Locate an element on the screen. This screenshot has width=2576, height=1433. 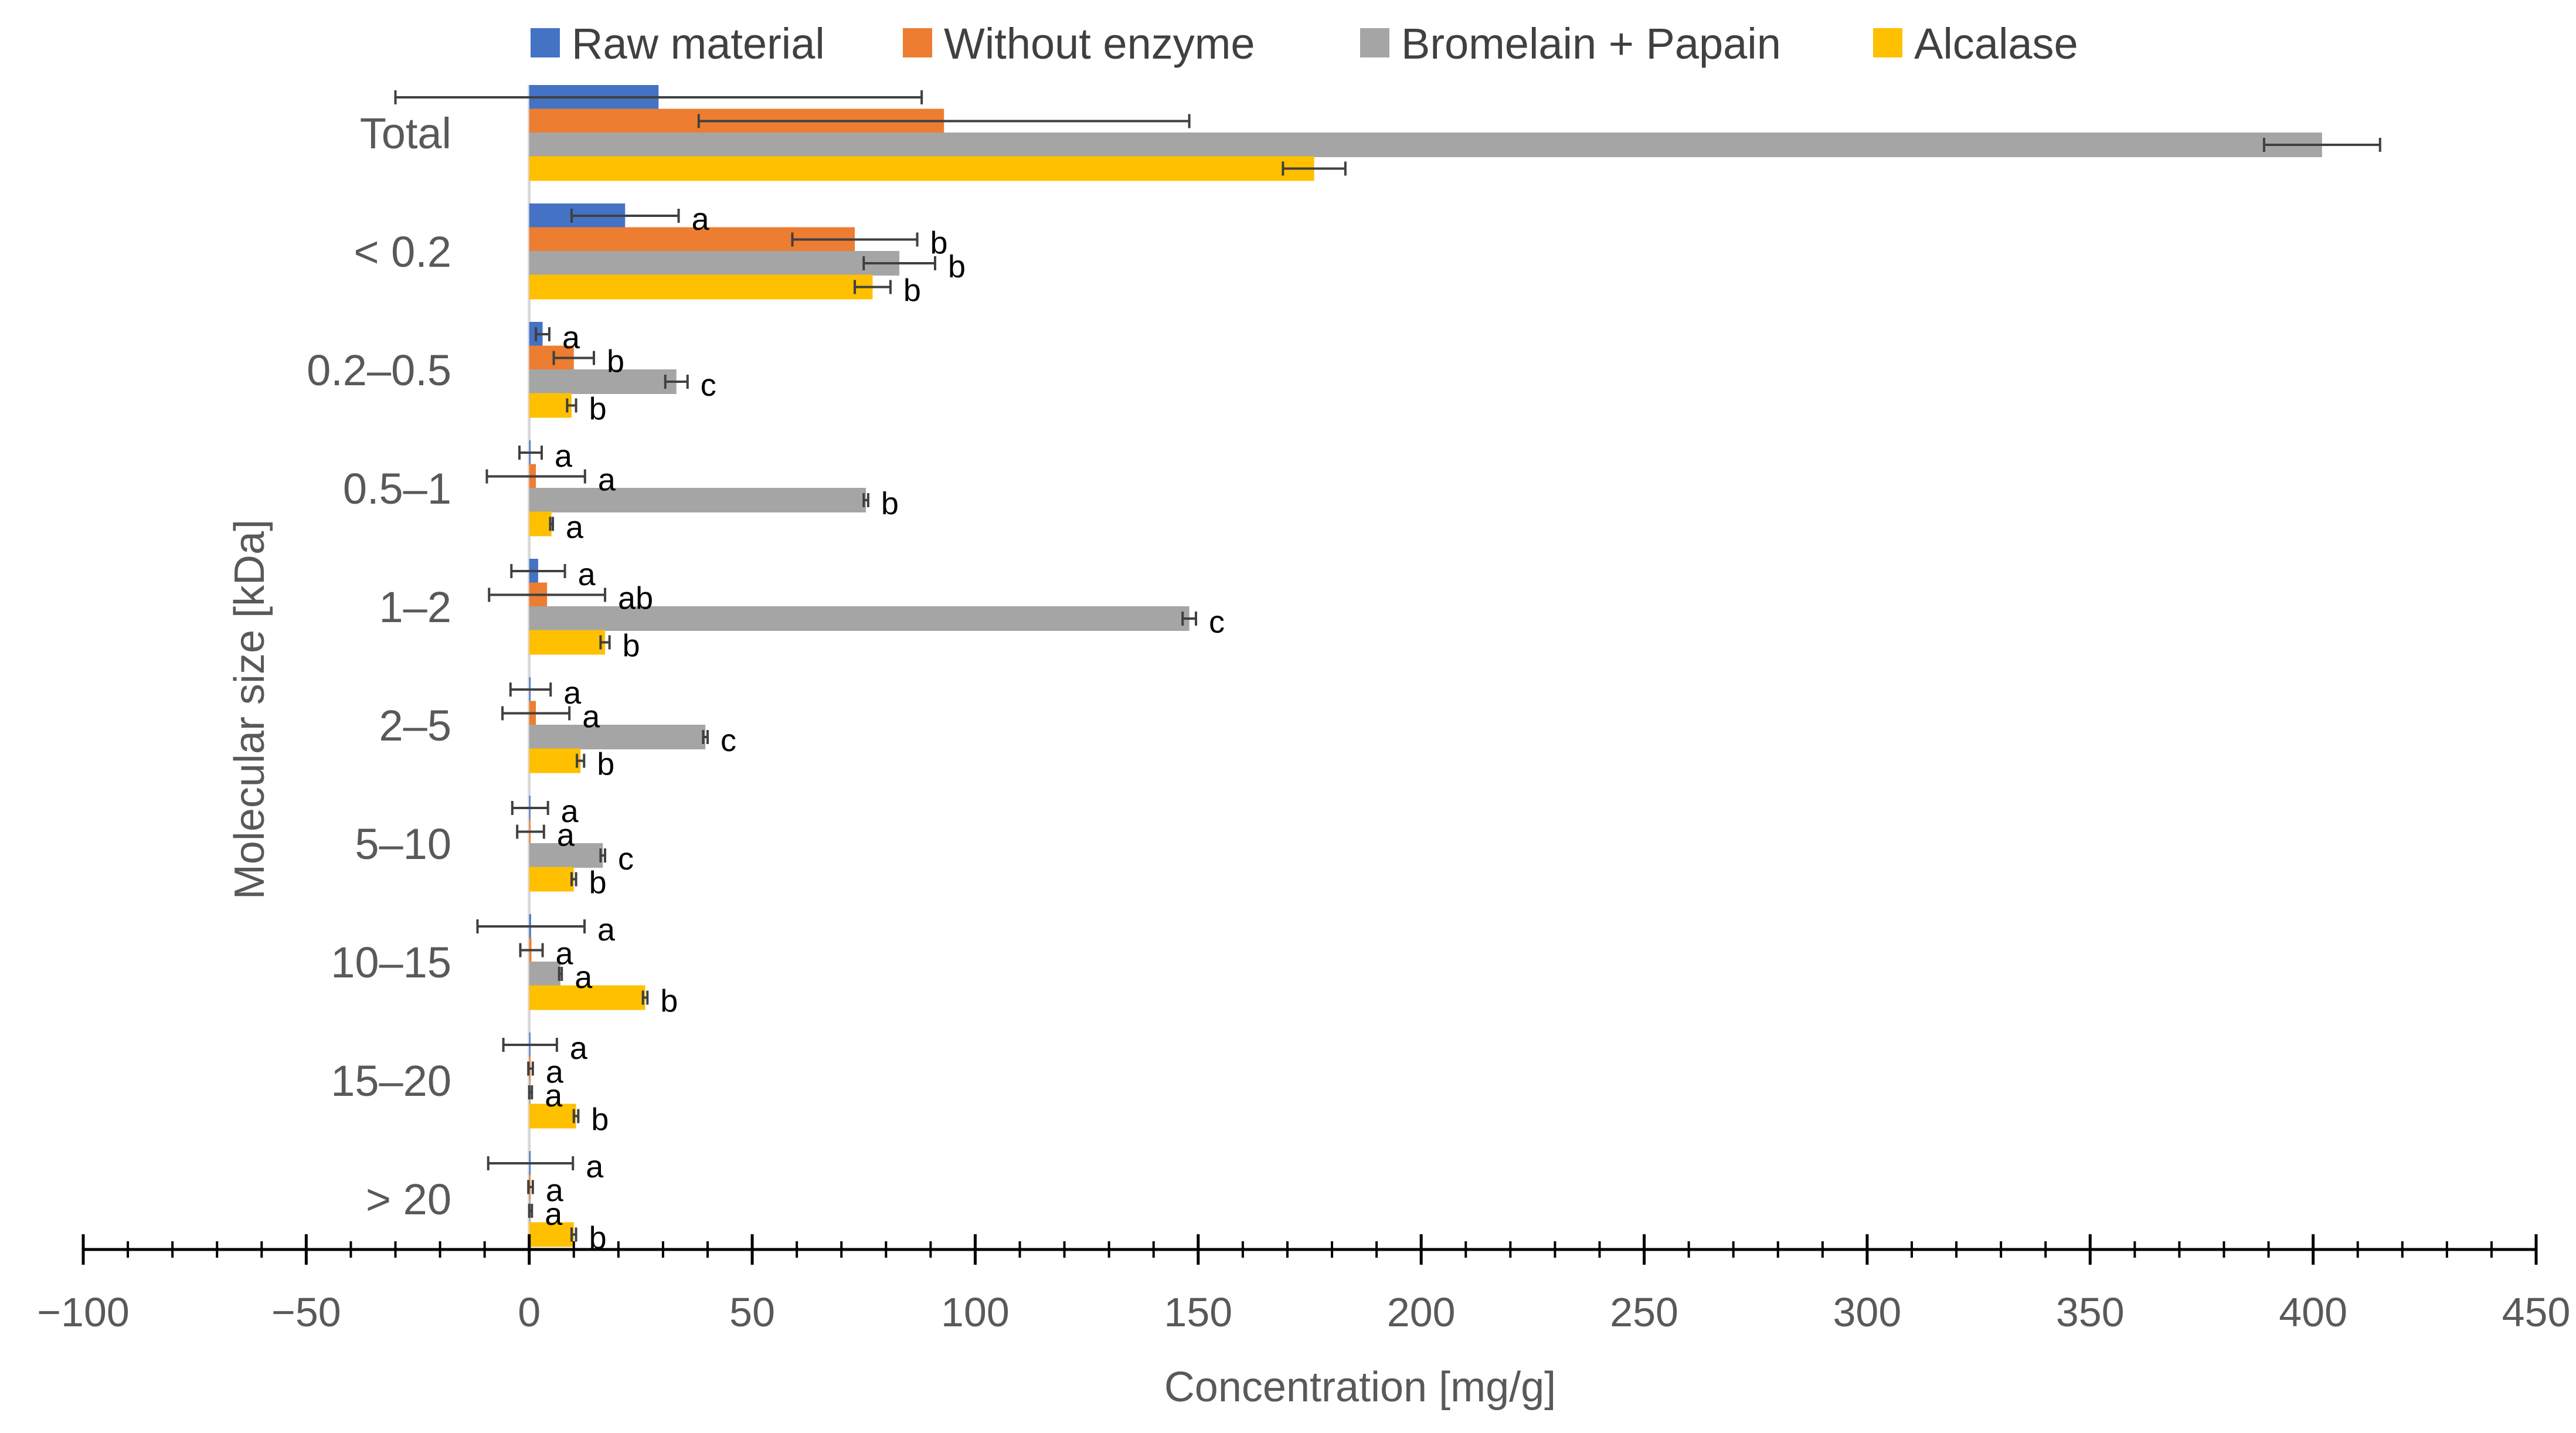
category-label: > 20 is located at coordinates (408, 1199).